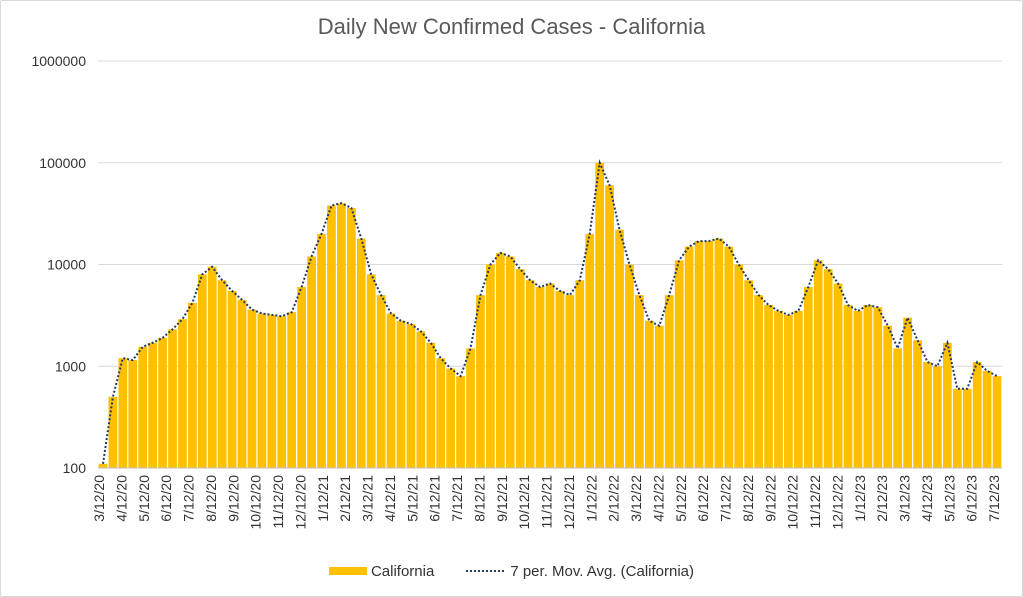 The image size is (1023, 597). Describe the element at coordinates (62, 163) in the screenshot. I see `y-tick-label: 100000` at that location.